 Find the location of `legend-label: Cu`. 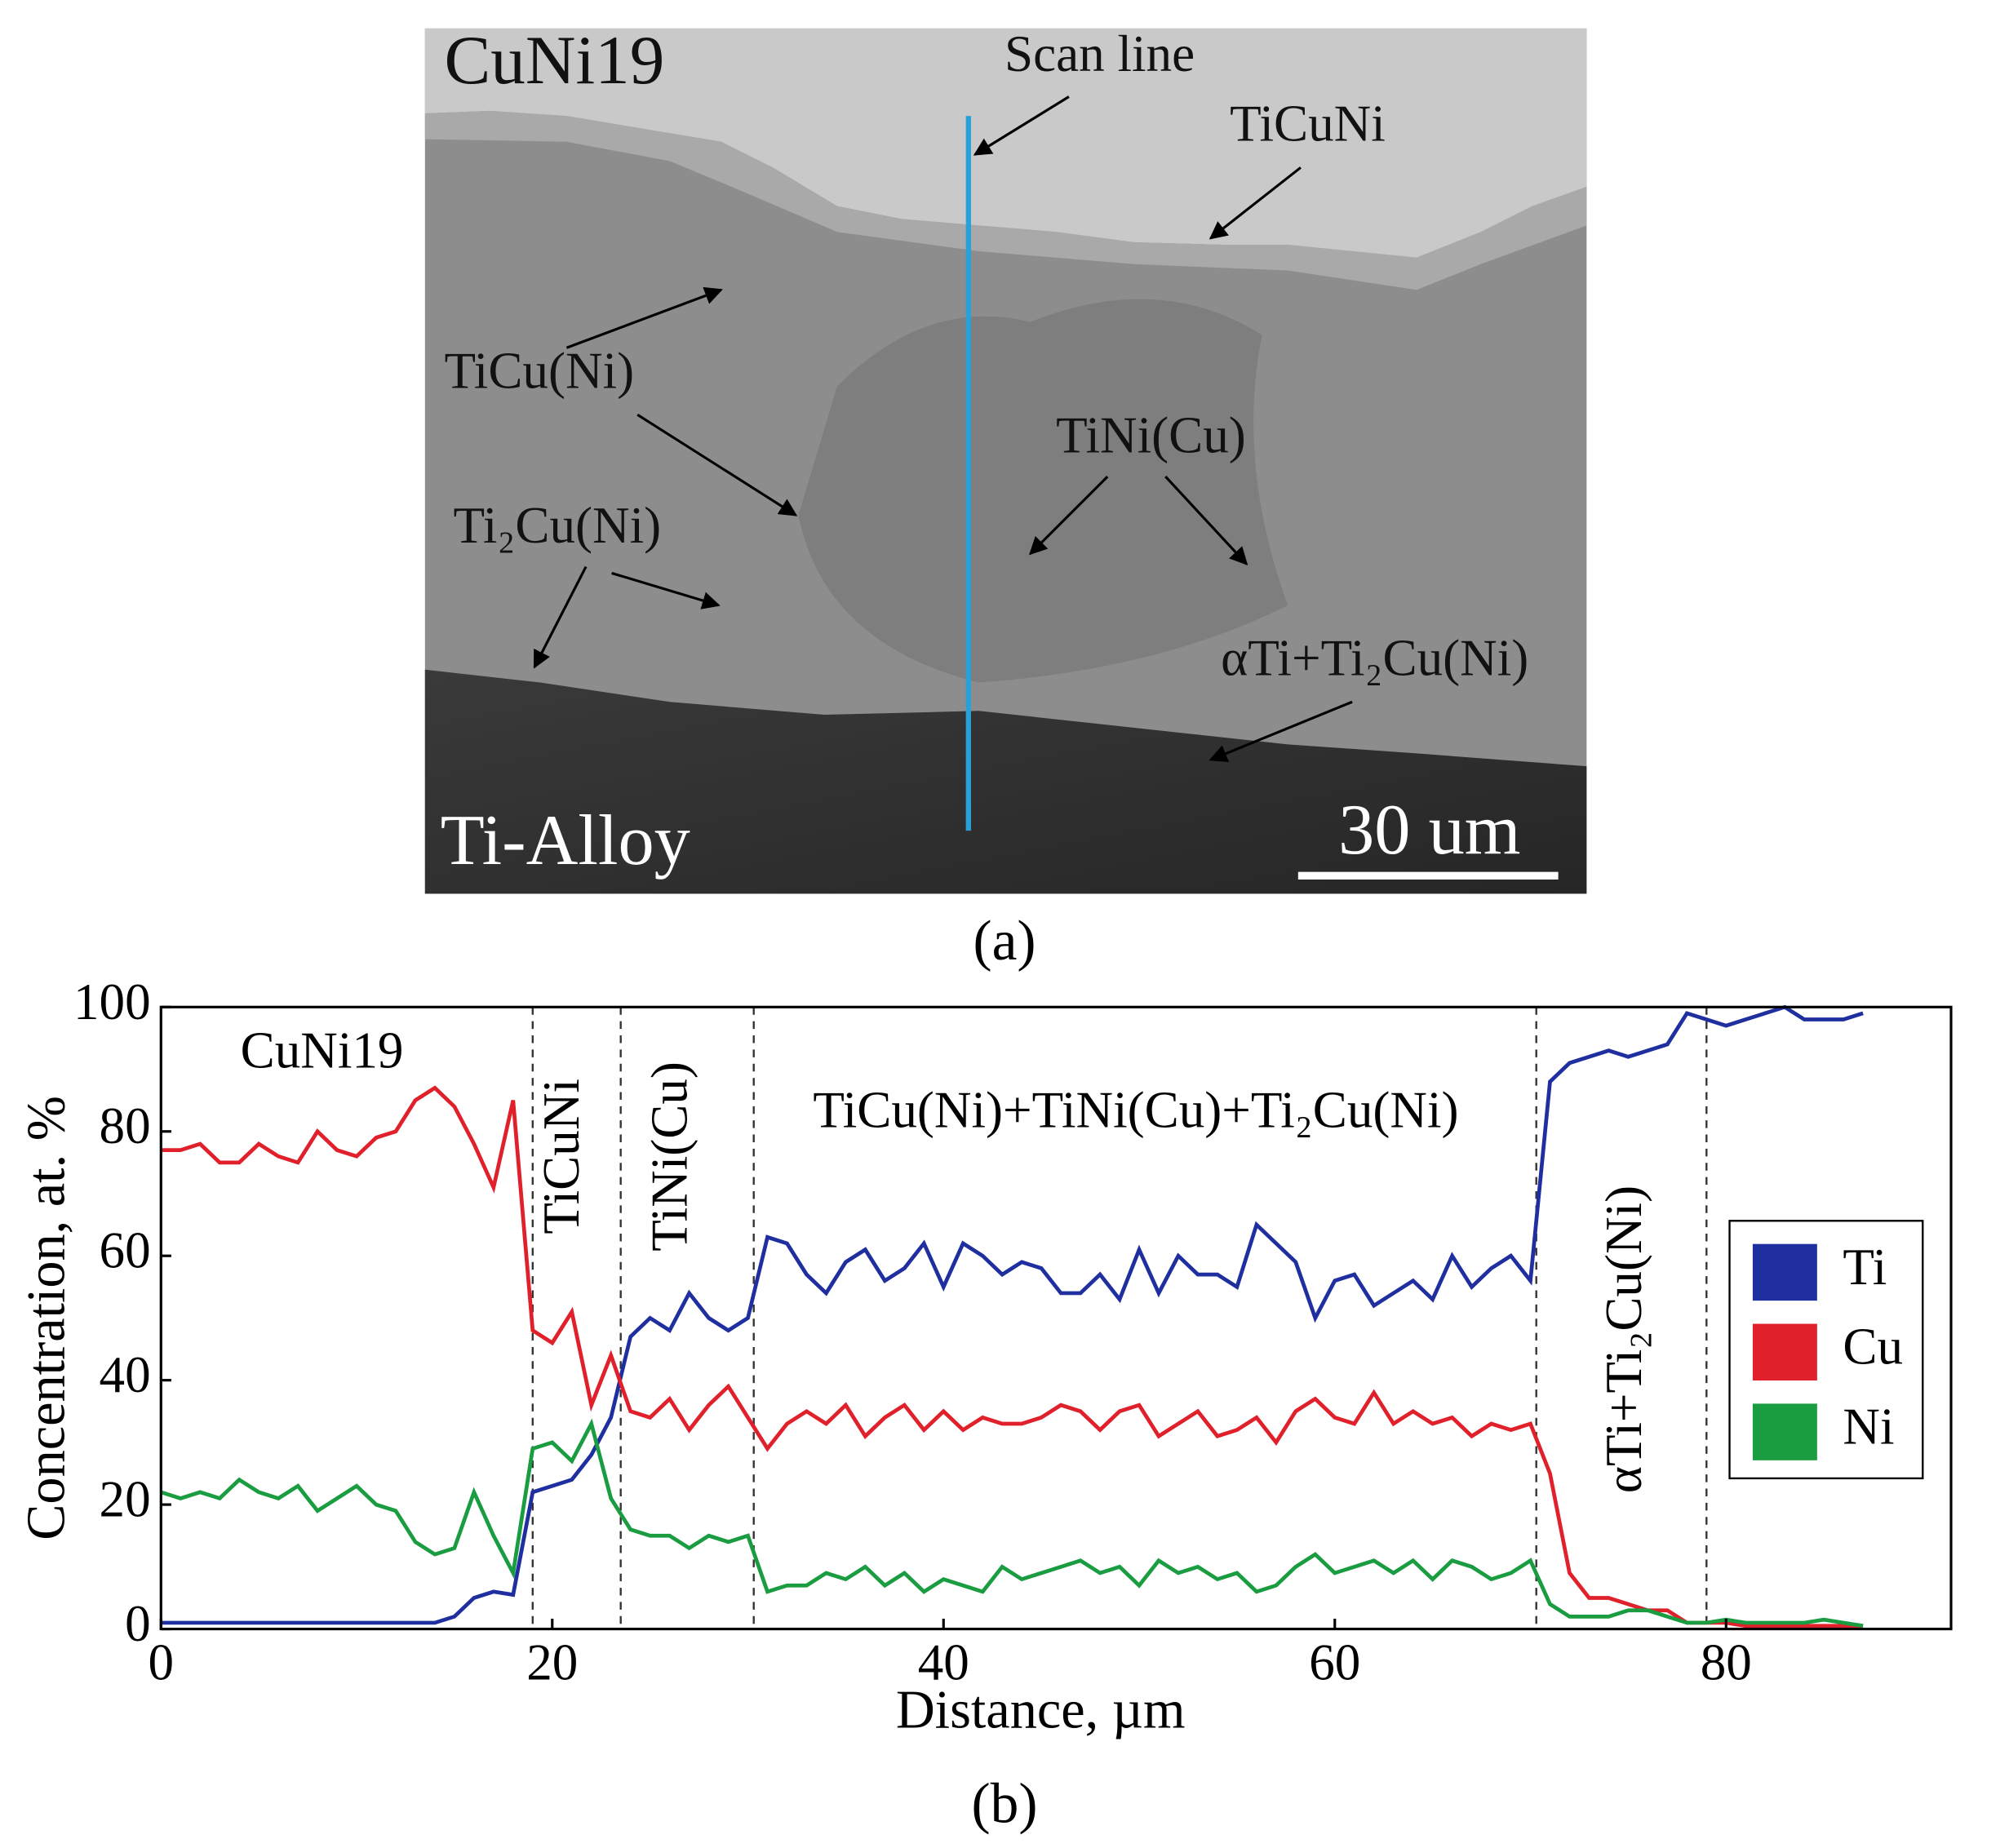

legend-label: Cu is located at coordinates (1873, 1347).